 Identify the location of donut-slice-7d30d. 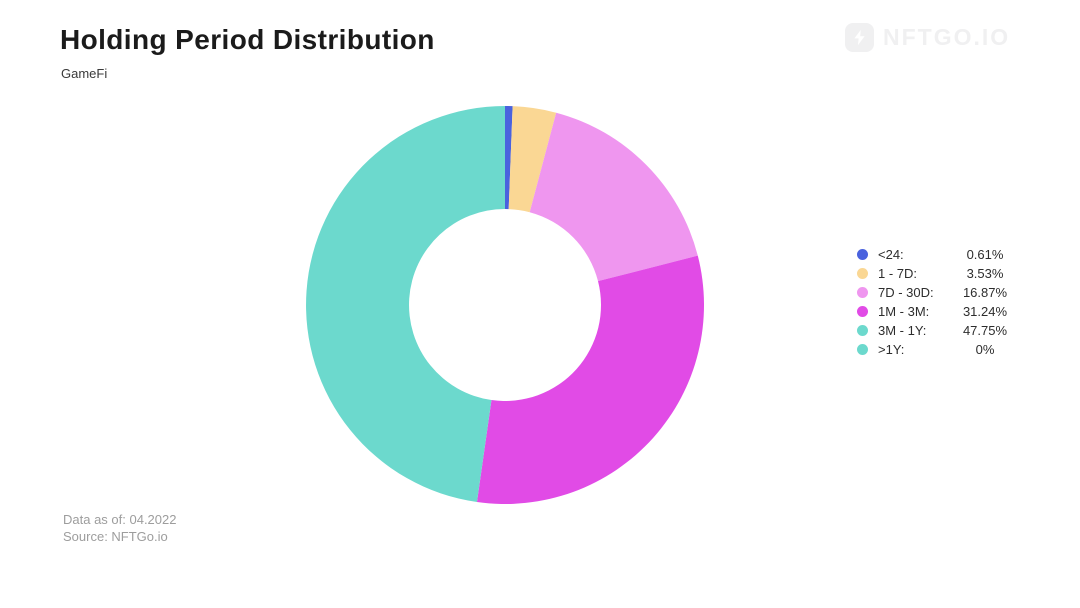
(613, 197).